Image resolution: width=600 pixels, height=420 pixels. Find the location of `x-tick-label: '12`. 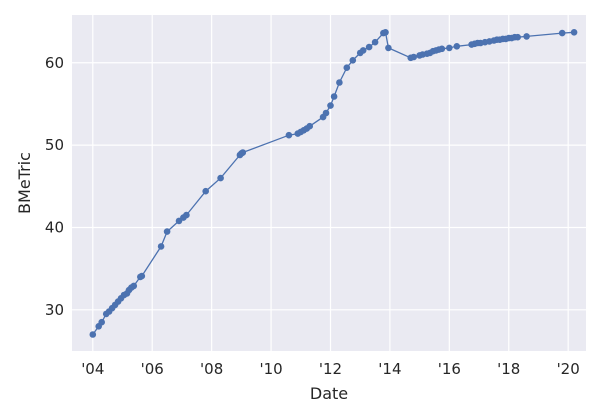

x-tick-label: '12 is located at coordinates (330, 369).